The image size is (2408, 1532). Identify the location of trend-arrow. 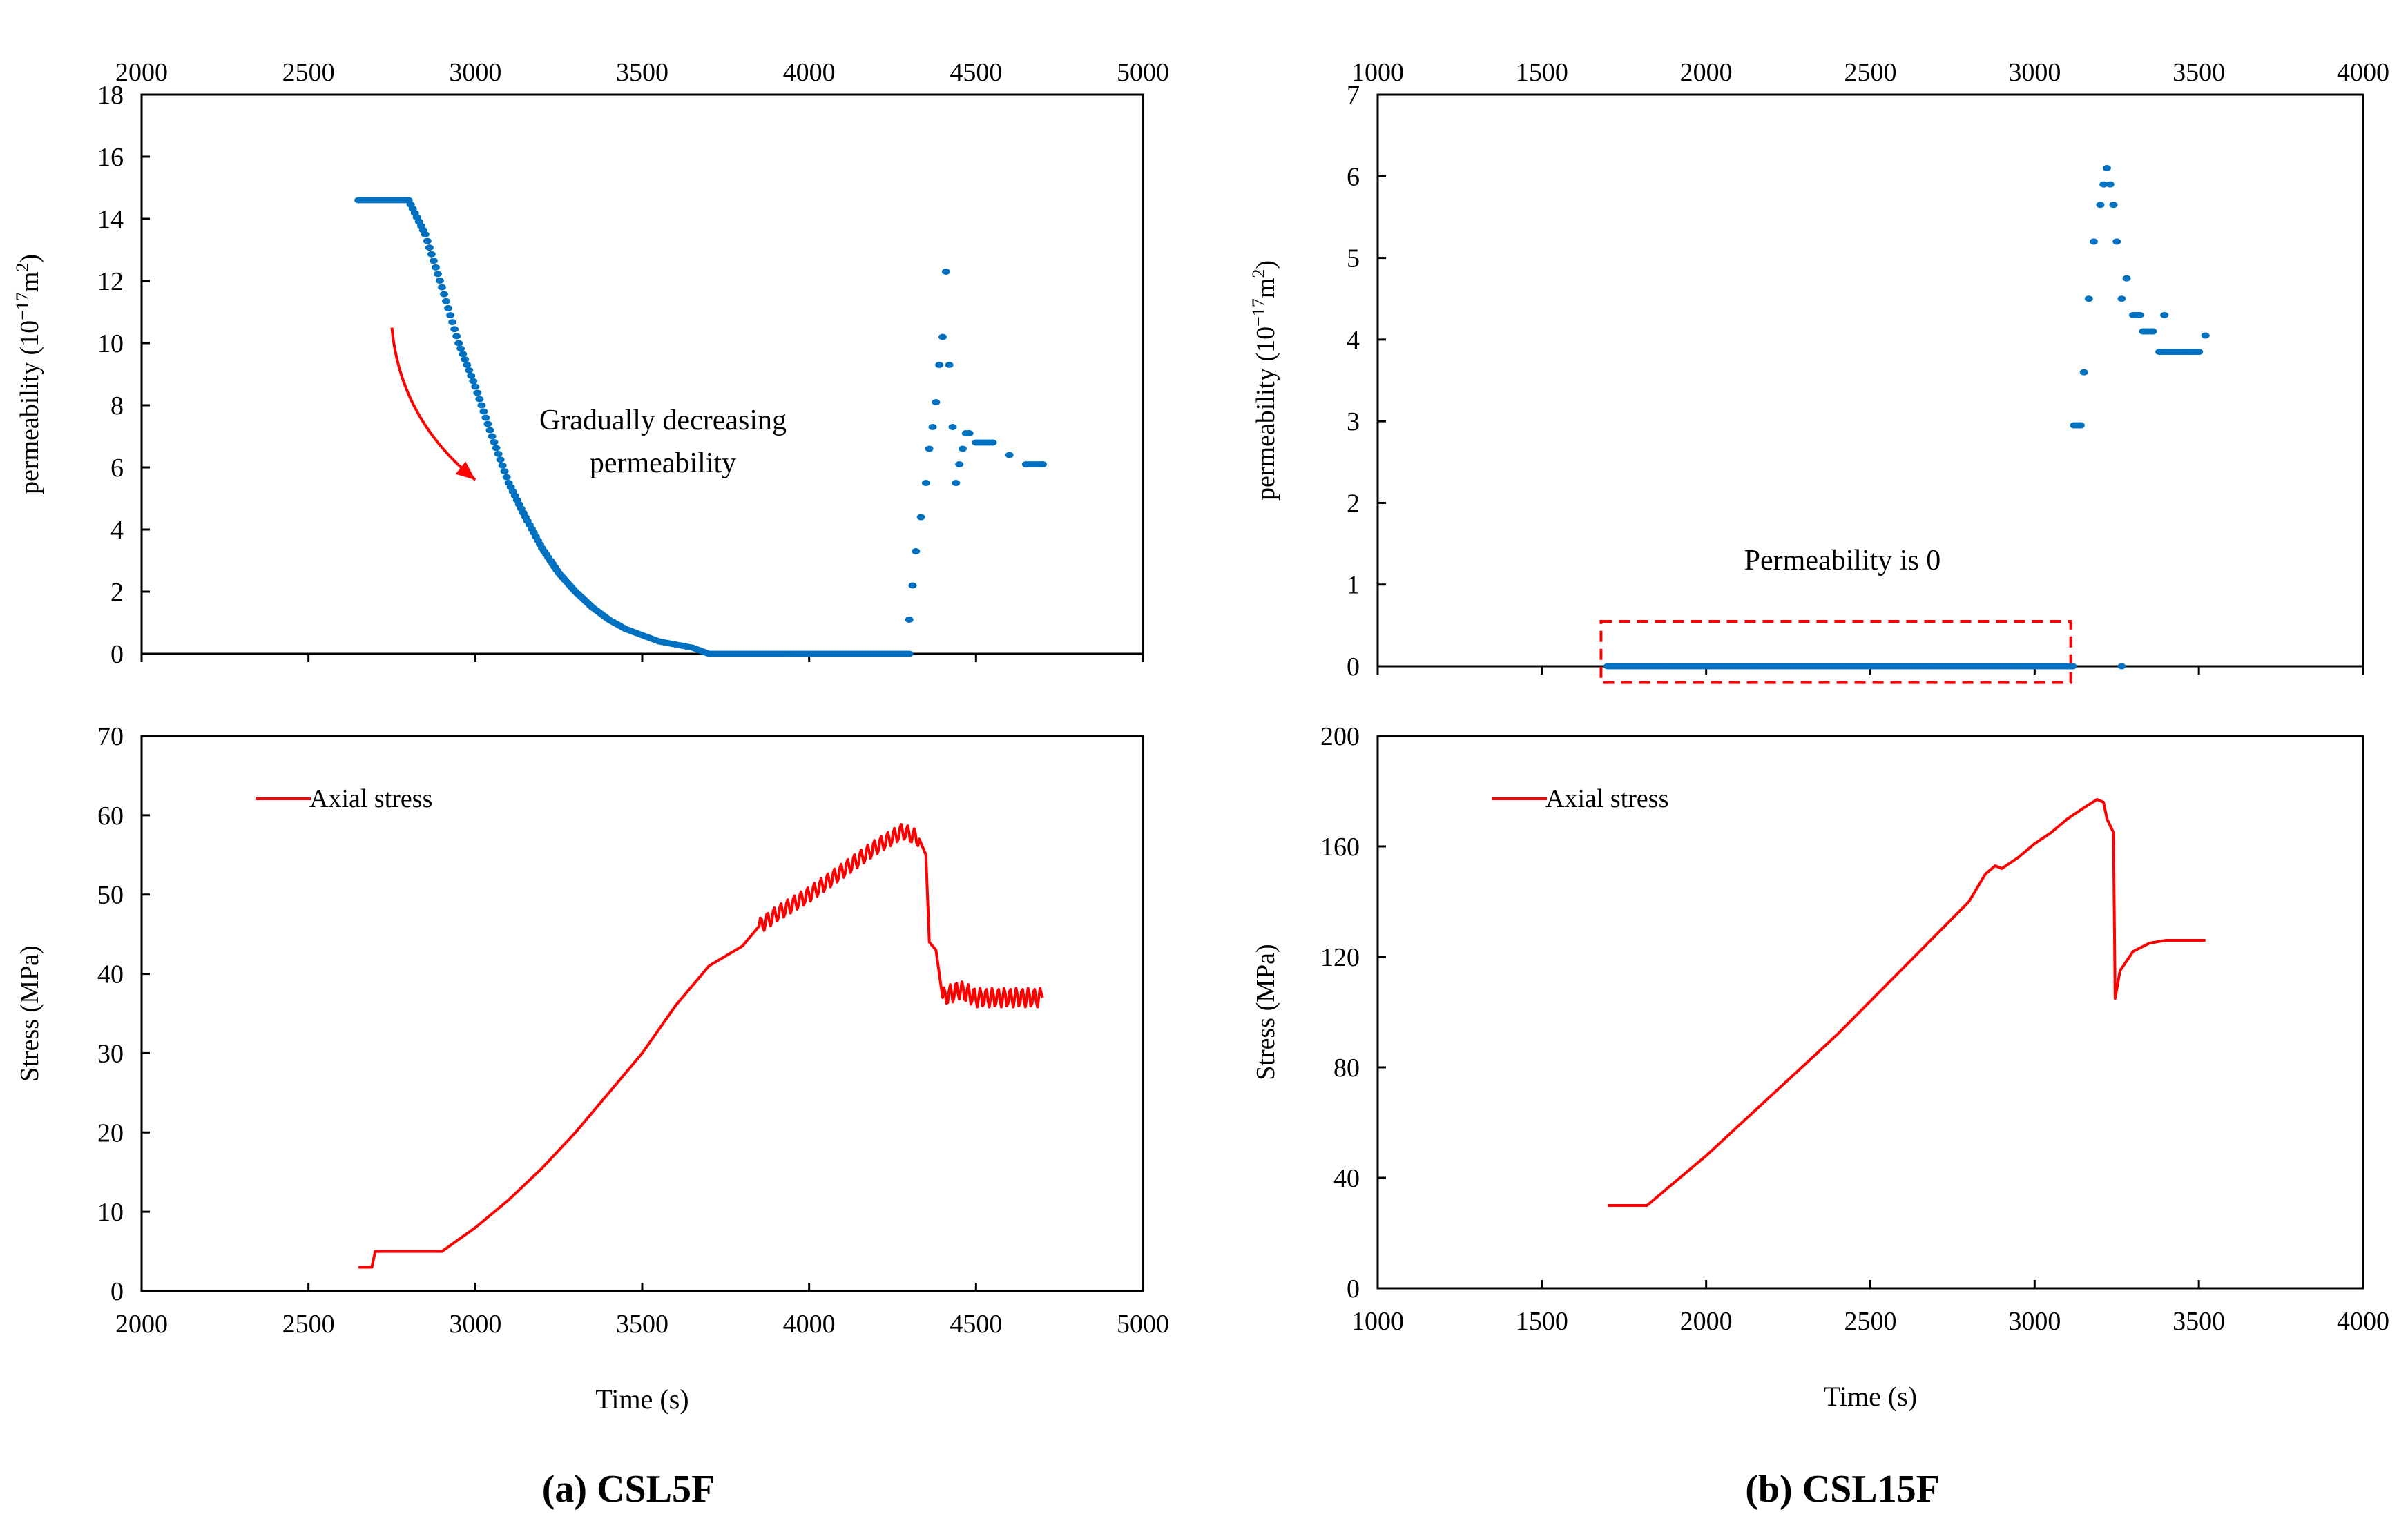
(433, 404).